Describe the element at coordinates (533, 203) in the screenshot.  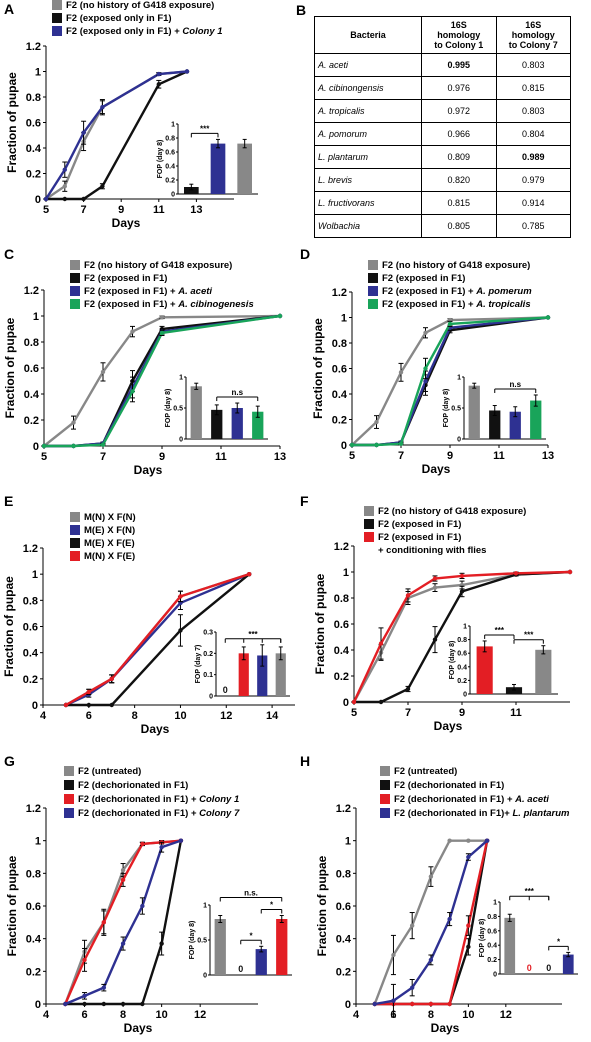
I see `table-cell-homology: 0.914` at that location.